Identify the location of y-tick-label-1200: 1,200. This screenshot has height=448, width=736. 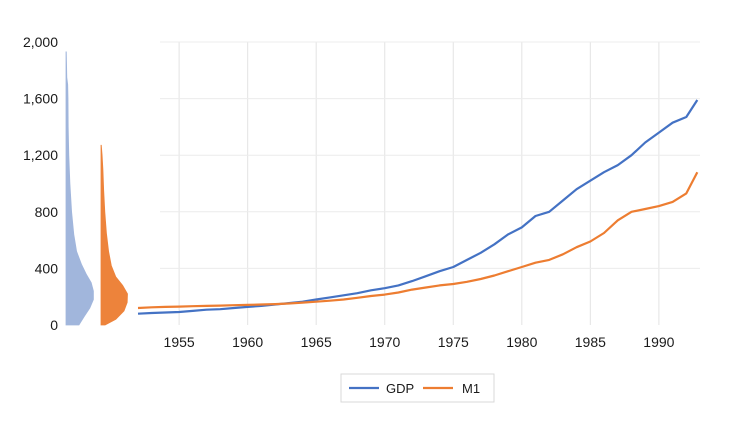
(40, 155).